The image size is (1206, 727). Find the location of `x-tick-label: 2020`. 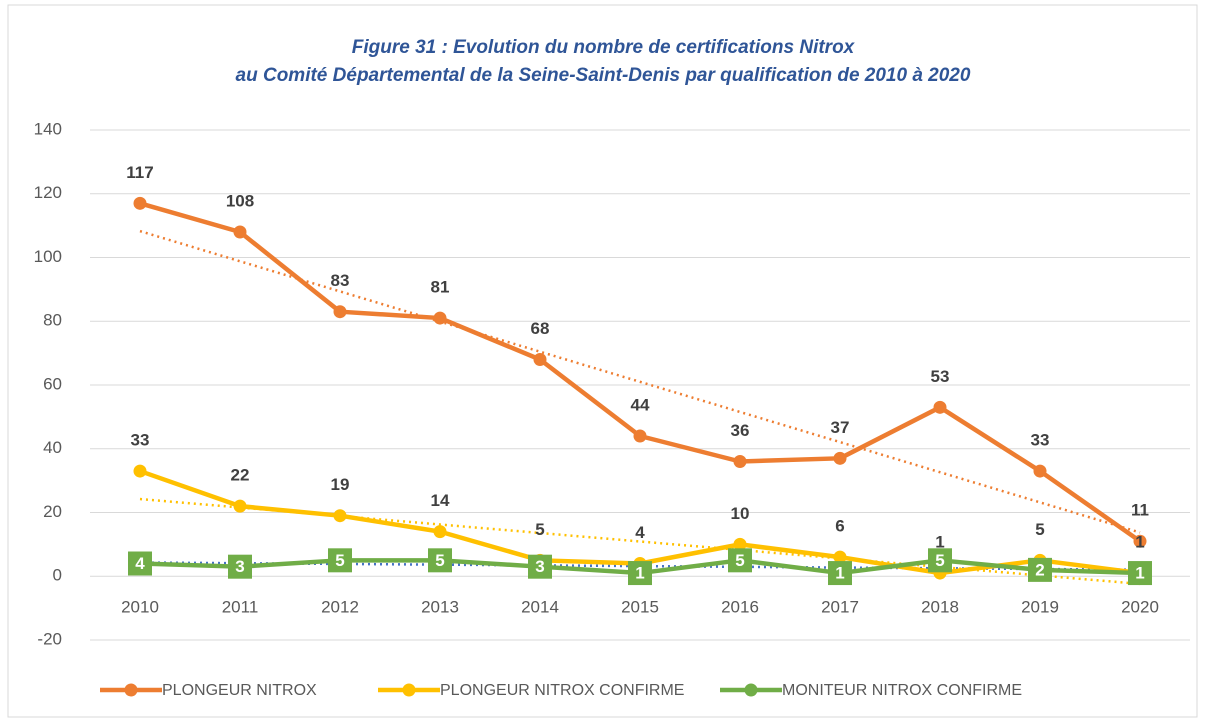

x-tick-label: 2020 is located at coordinates (1140, 607).